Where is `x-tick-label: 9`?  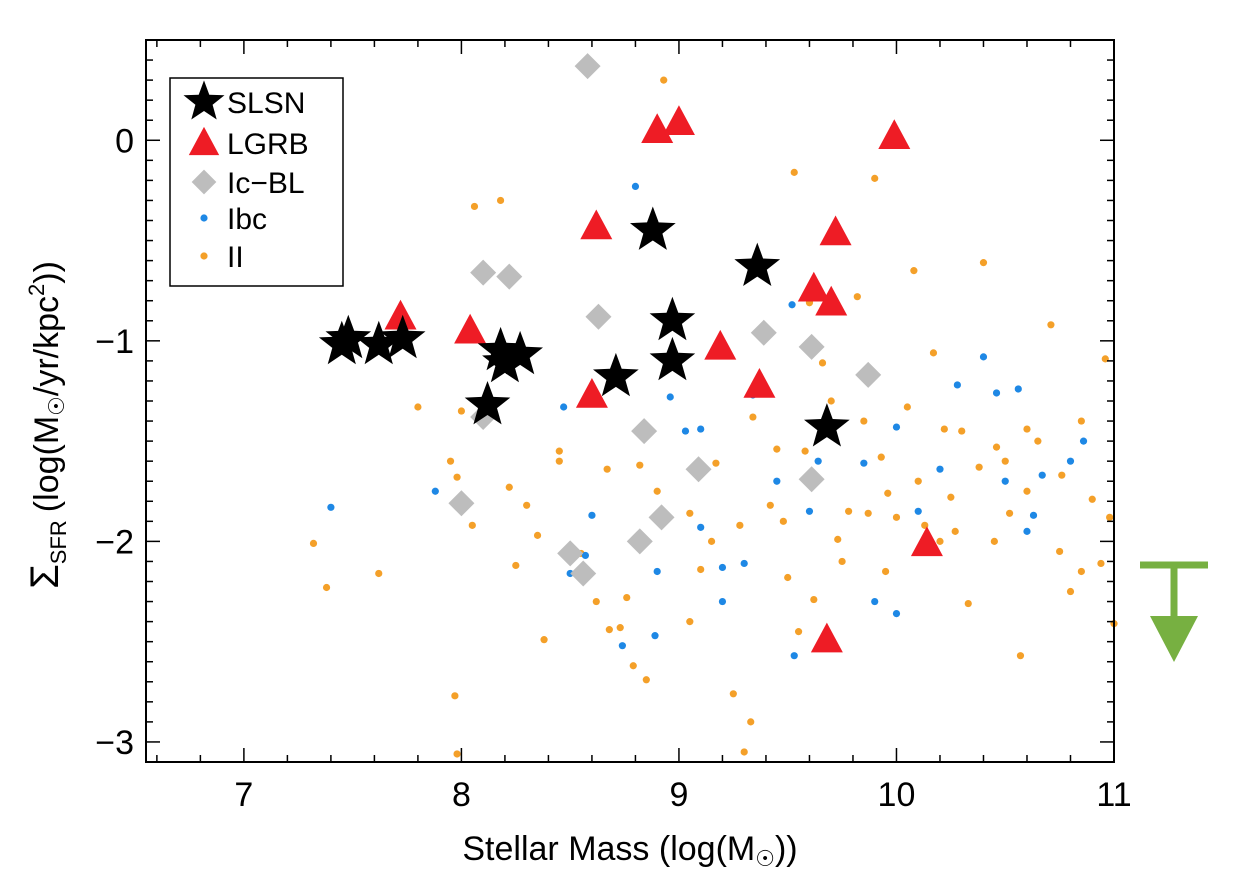 x-tick-label: 9 is located at coordinates (678, 795).